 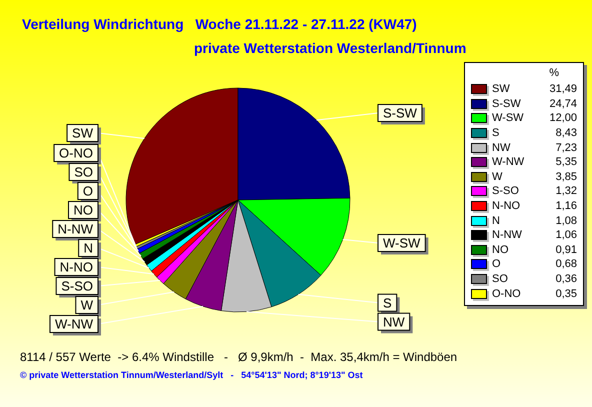 What do you see at coordinates (502, 148) in the screenshot?
I see `legend-label: NW` at bounding box center [502, 148].